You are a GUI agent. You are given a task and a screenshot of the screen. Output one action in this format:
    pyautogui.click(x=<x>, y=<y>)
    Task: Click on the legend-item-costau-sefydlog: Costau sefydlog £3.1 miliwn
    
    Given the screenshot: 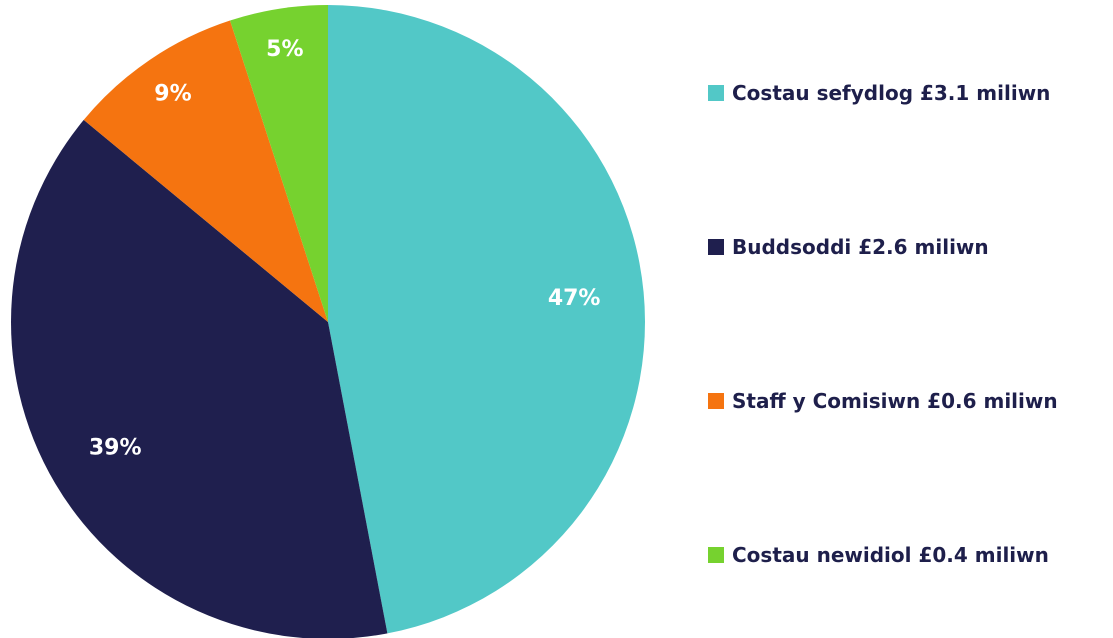 What is the action you would take?
    pyautogui.click(x=879, y=93)
    